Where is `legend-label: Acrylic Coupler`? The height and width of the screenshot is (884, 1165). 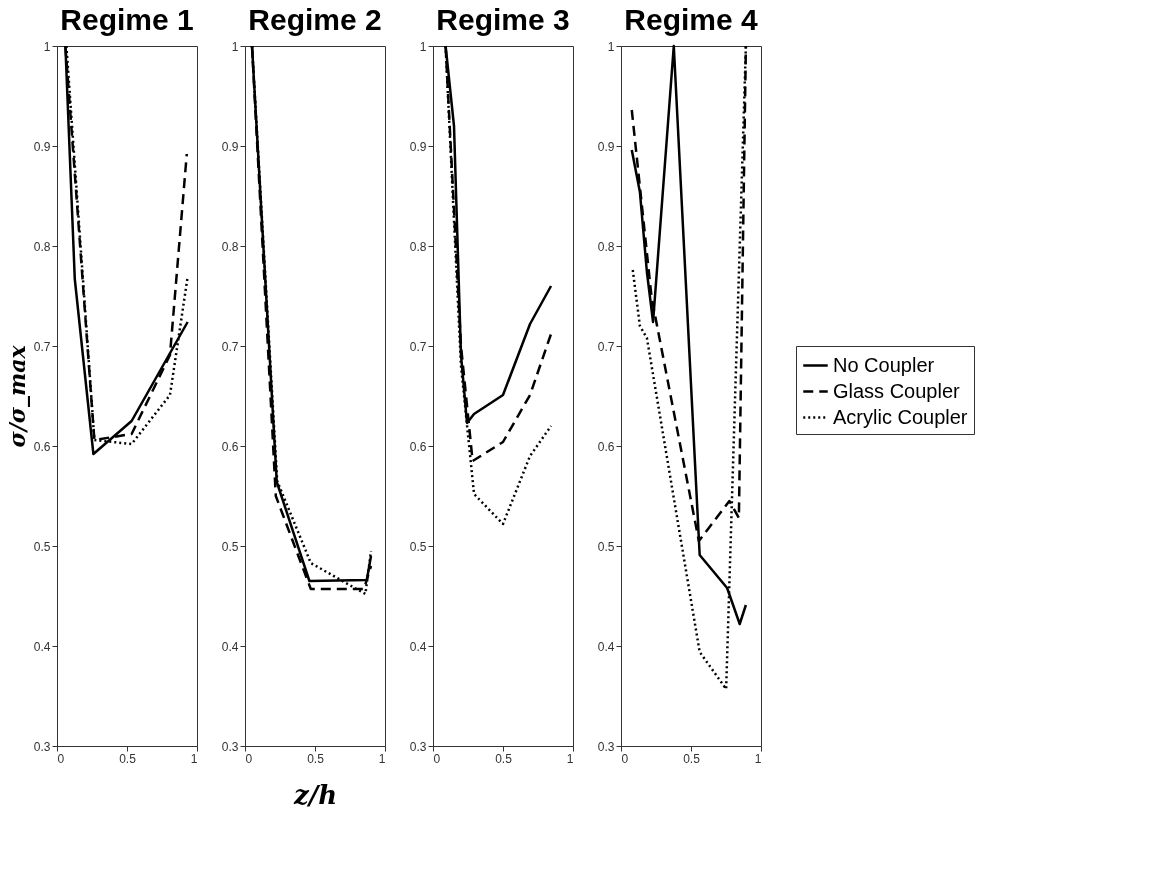 legend-label: Acrylic Coupler is located at coordinates (900, 416).